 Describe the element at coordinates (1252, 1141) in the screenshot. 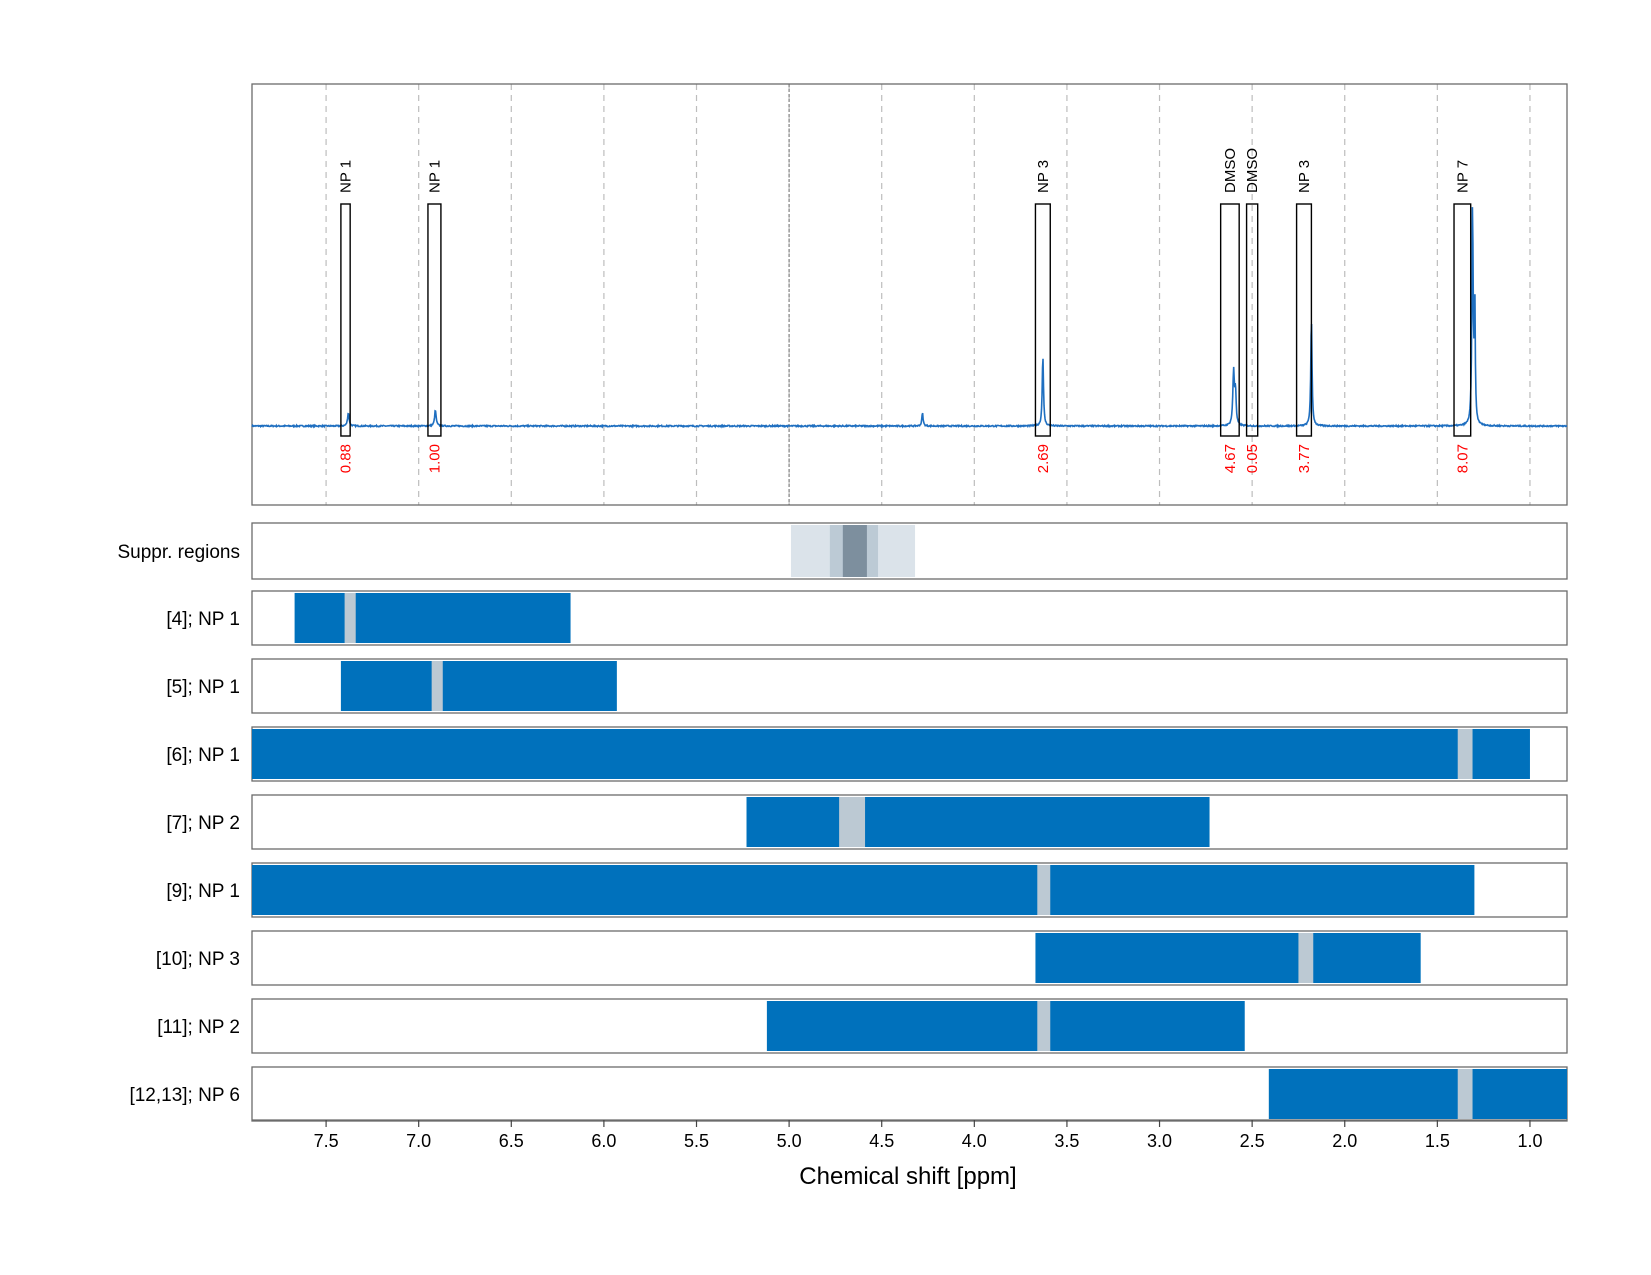

I see `x-tick-label: 2.5` at that location.